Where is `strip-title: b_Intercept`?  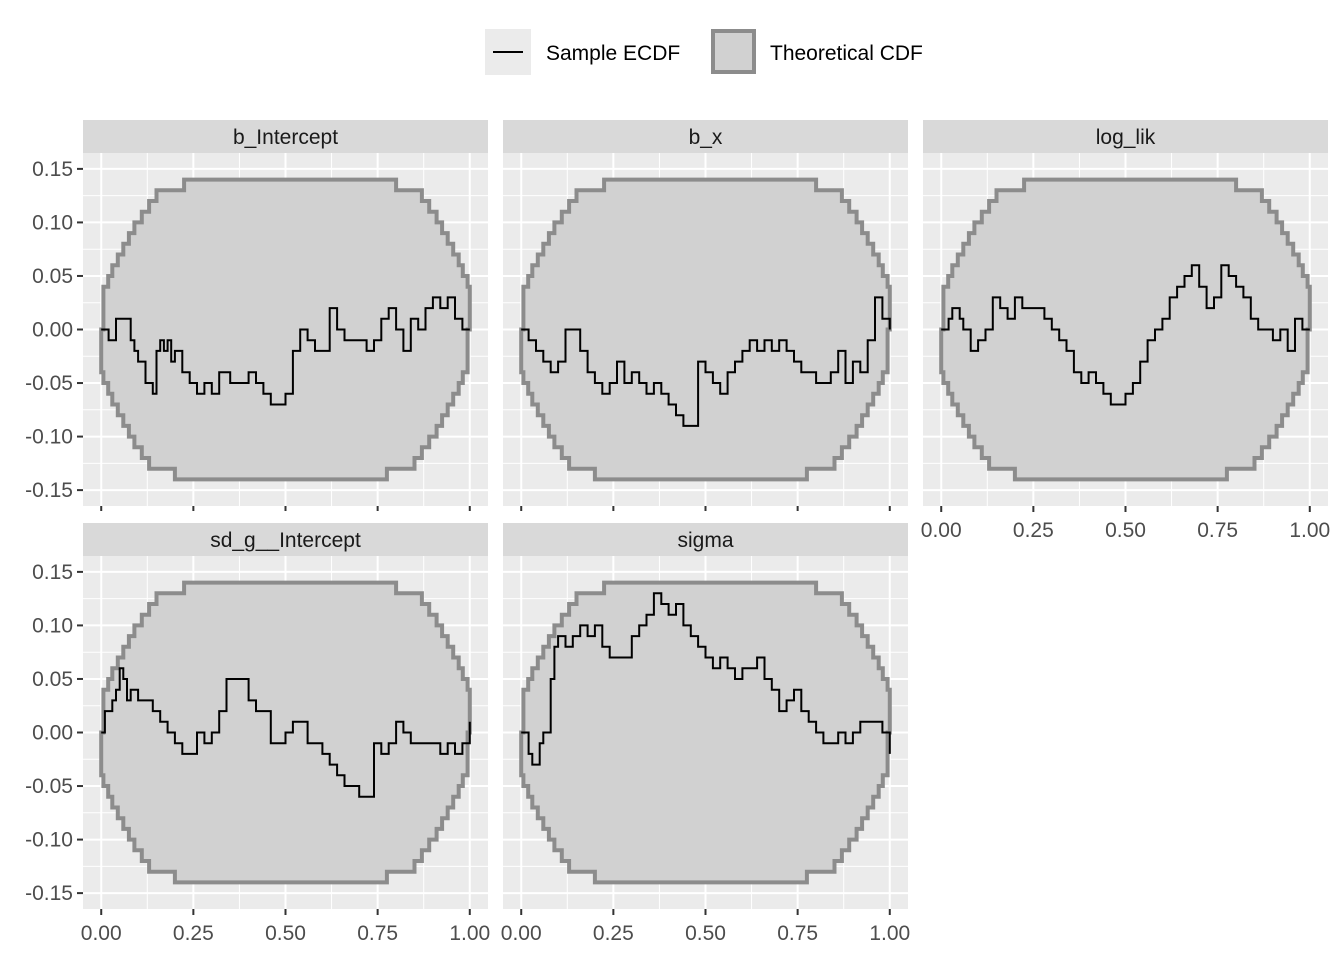 strip-title: b_Intercept is located at coordinates (285, 137).